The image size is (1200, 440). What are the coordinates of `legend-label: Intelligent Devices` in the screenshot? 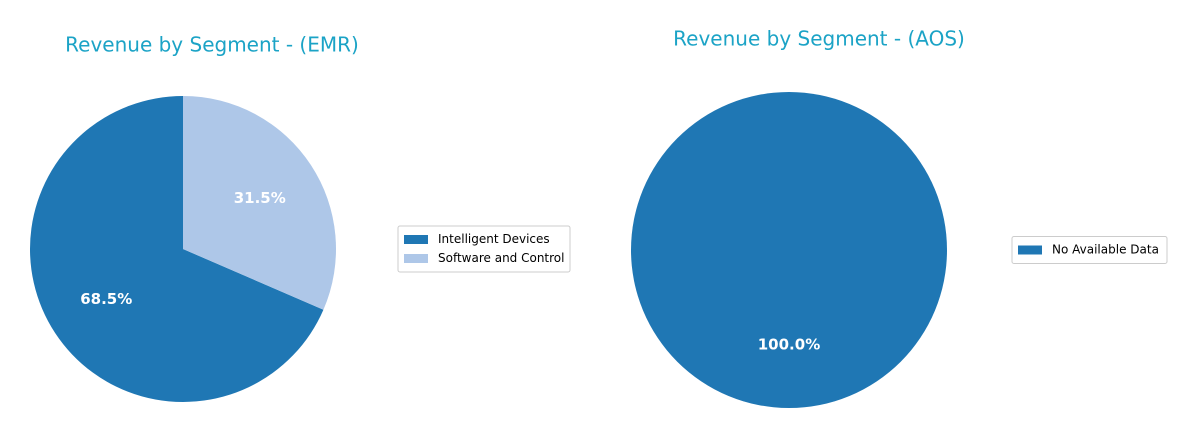 It's located at (494, 239).